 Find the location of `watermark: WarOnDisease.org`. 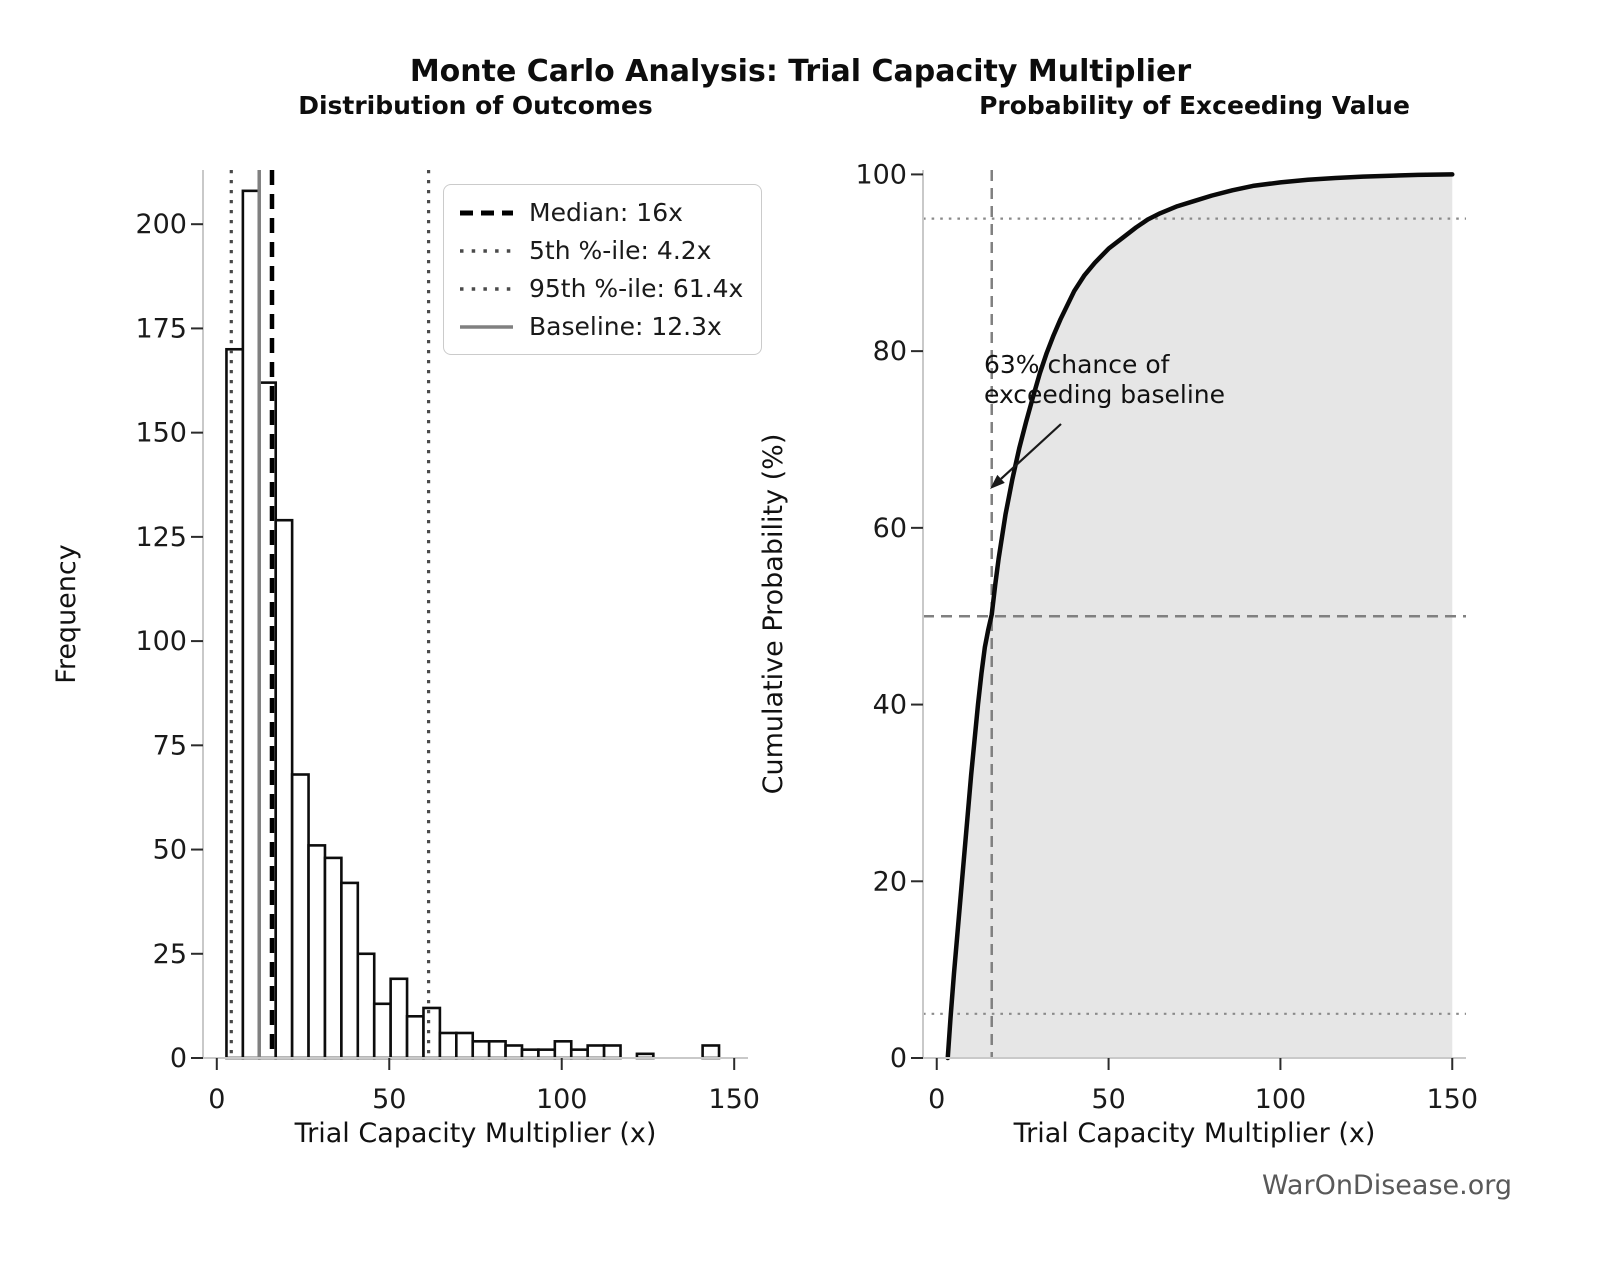

watermark: WarOnDisease.org is located at coordinates (1386, 1185).